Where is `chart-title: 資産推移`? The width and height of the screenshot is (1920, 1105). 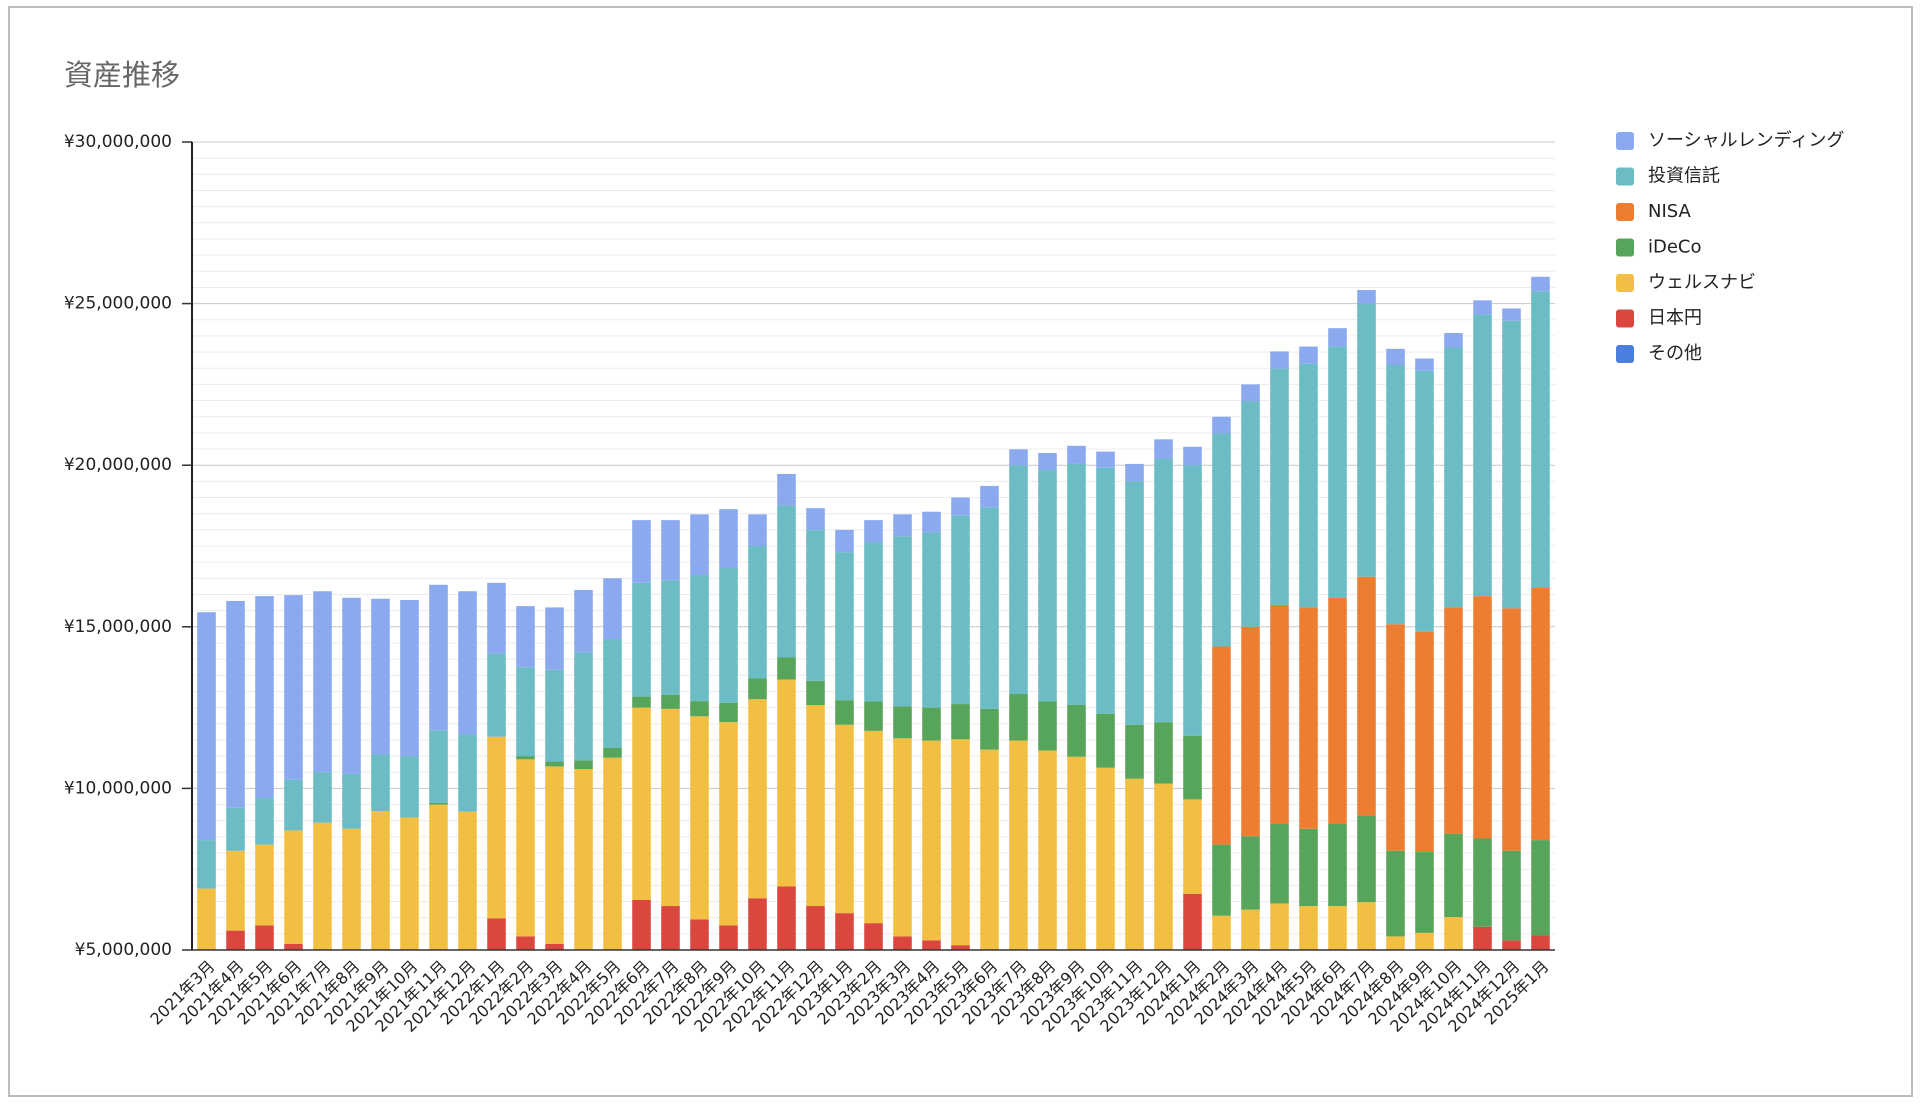
chart-title: 資産推移 is located at coordinates (122, 75).